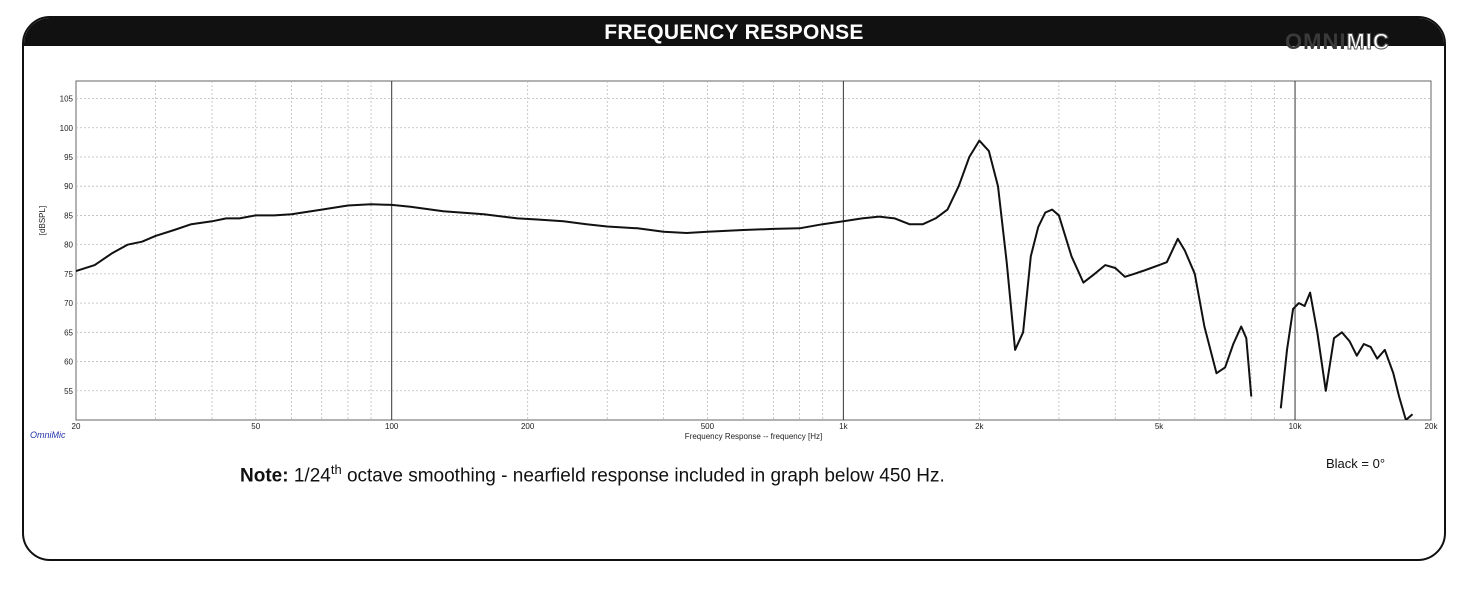 This screenshot has width=1479, height=597. I want to click on y-axis-label: [dBSPL], so click(42, 220).